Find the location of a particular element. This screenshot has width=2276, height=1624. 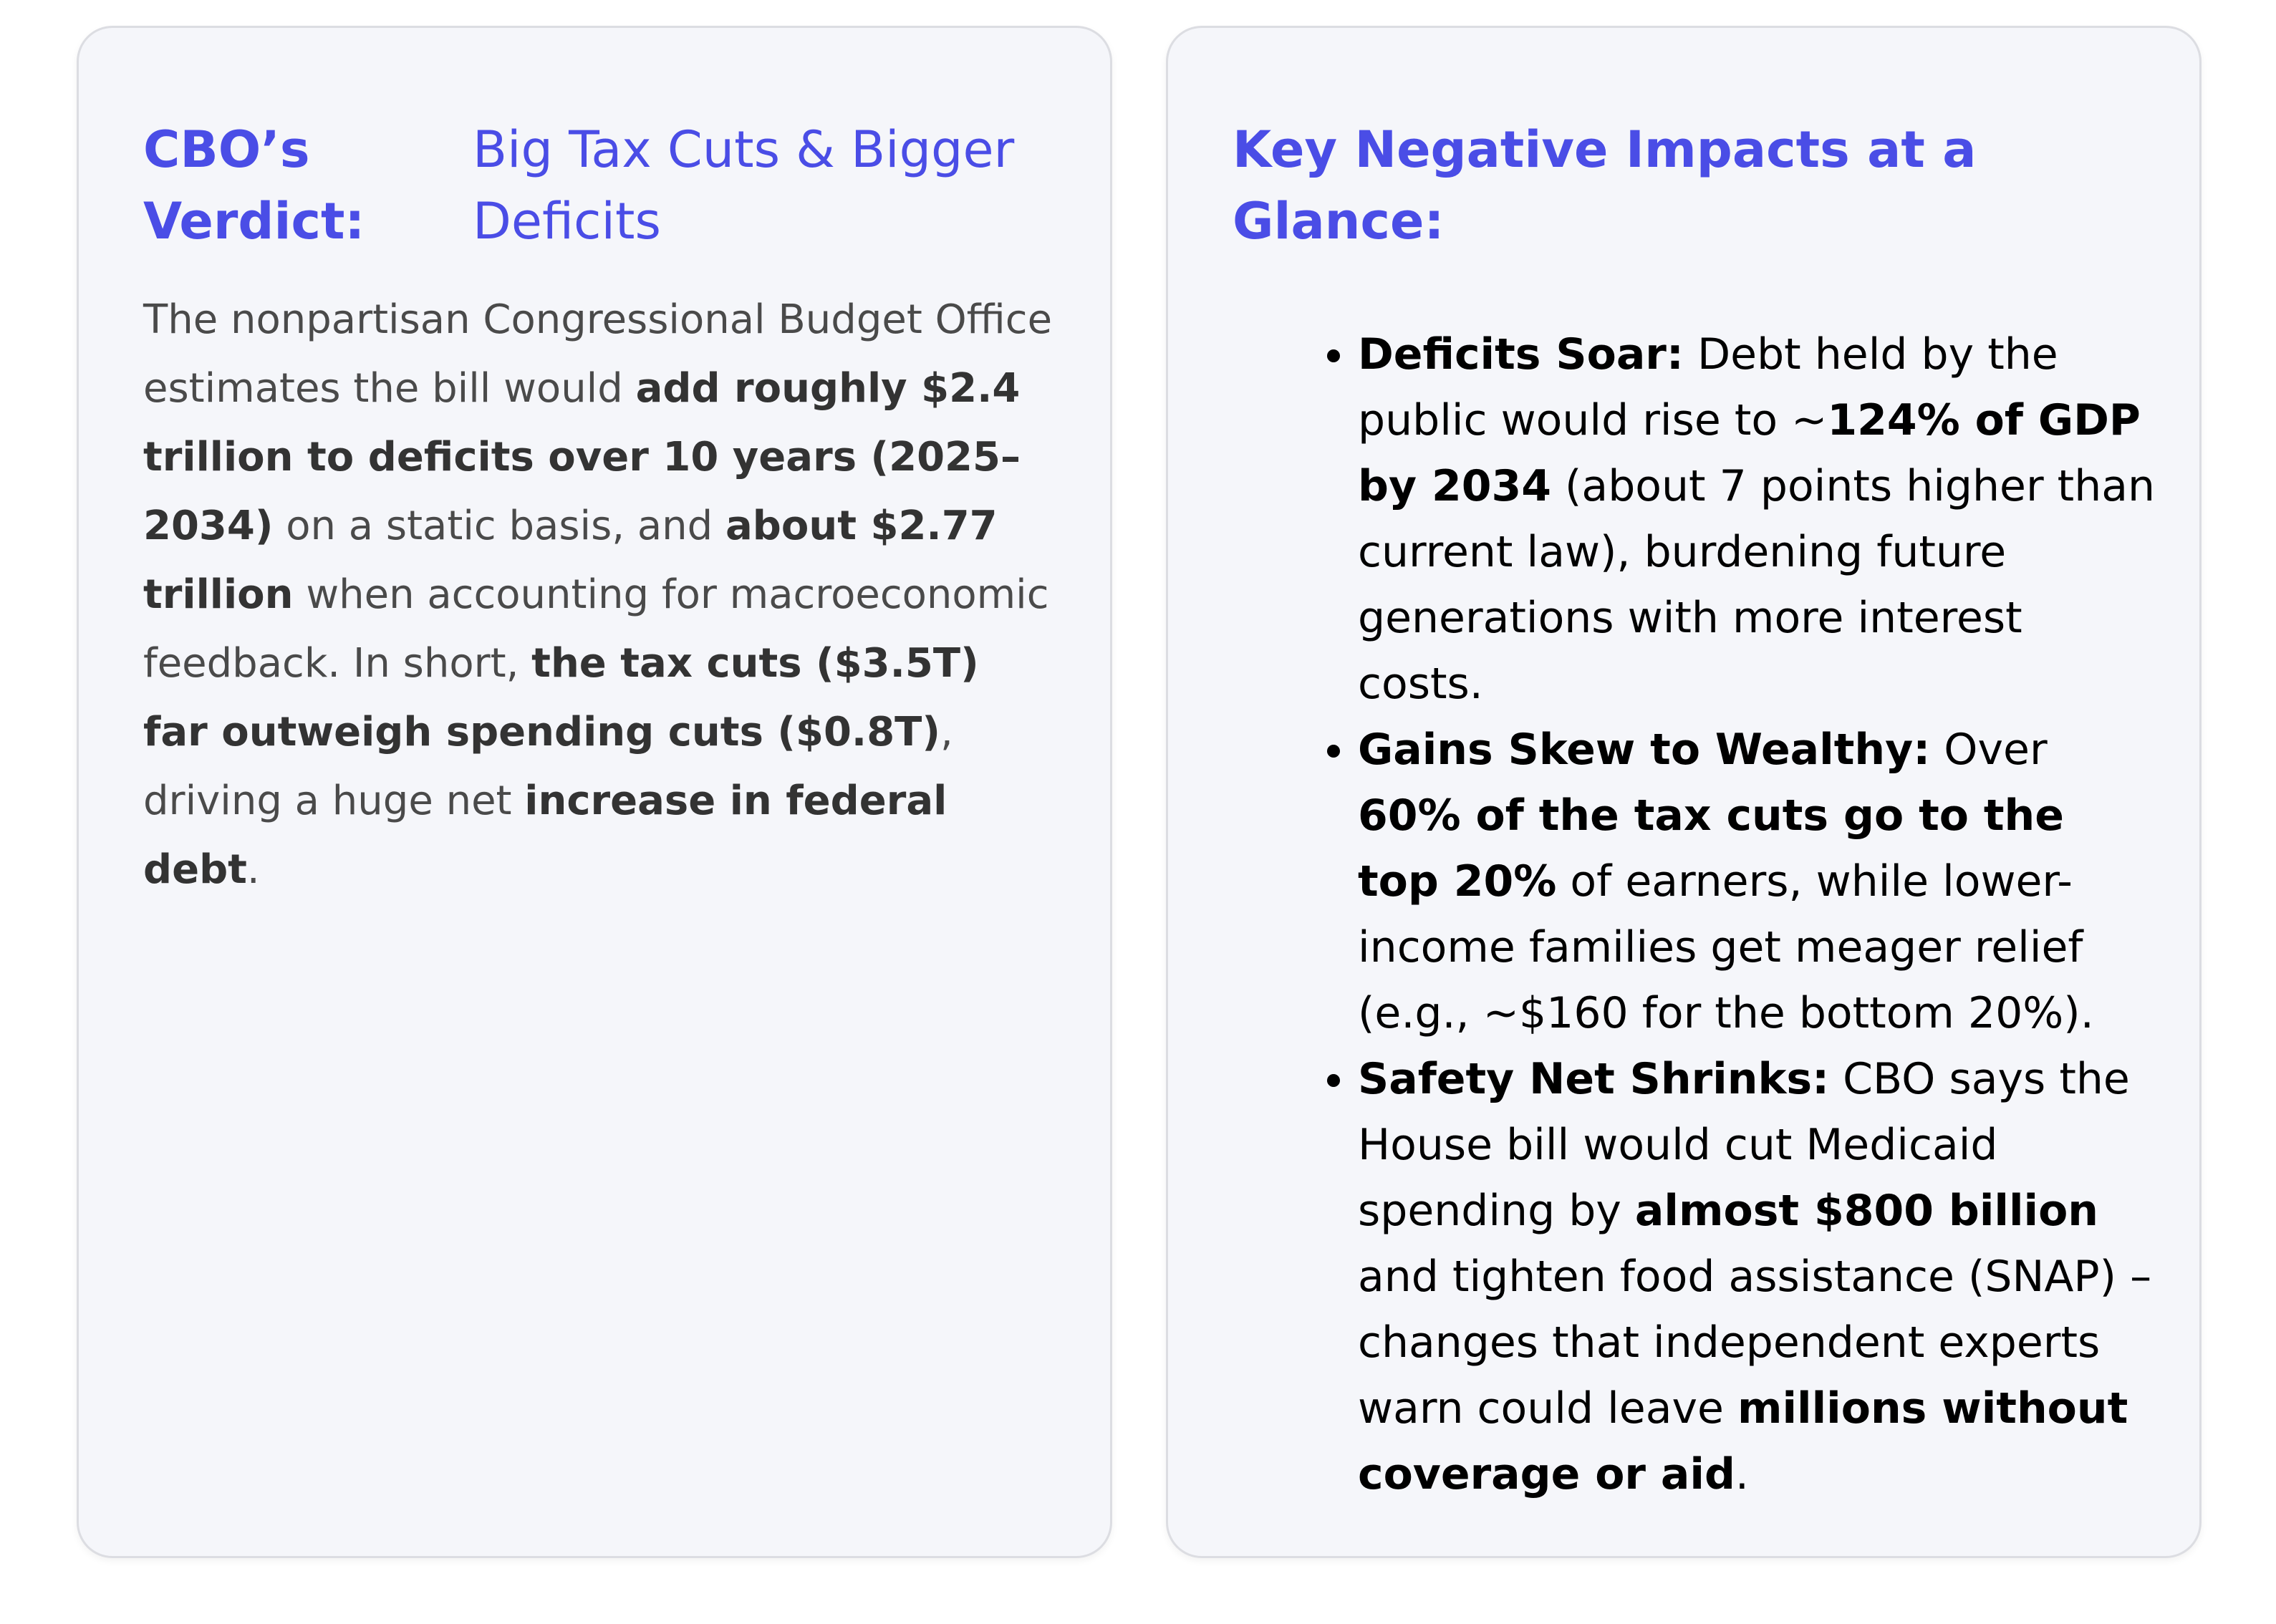

heading-text: Big Tax Cuts & Bigger Deficits is located at coordinates (744, 185).